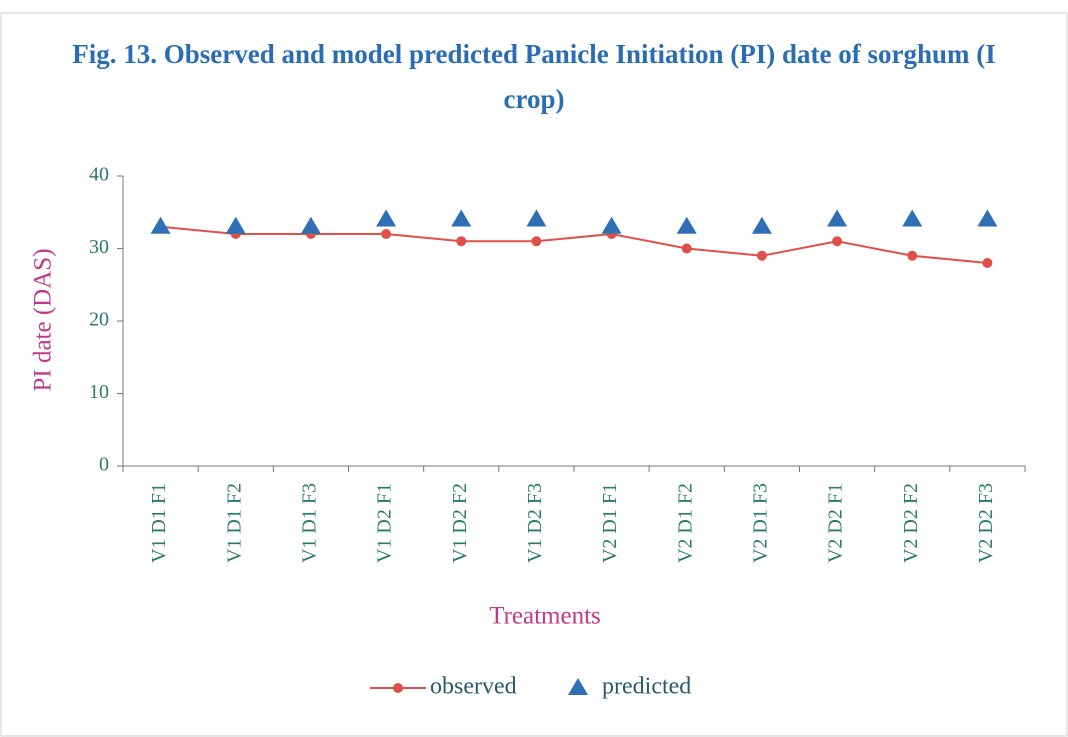  Describe the element at coordinates (234, 523) in the screenshot. I see `x-tick-label: V1 D1 F2` at that location.